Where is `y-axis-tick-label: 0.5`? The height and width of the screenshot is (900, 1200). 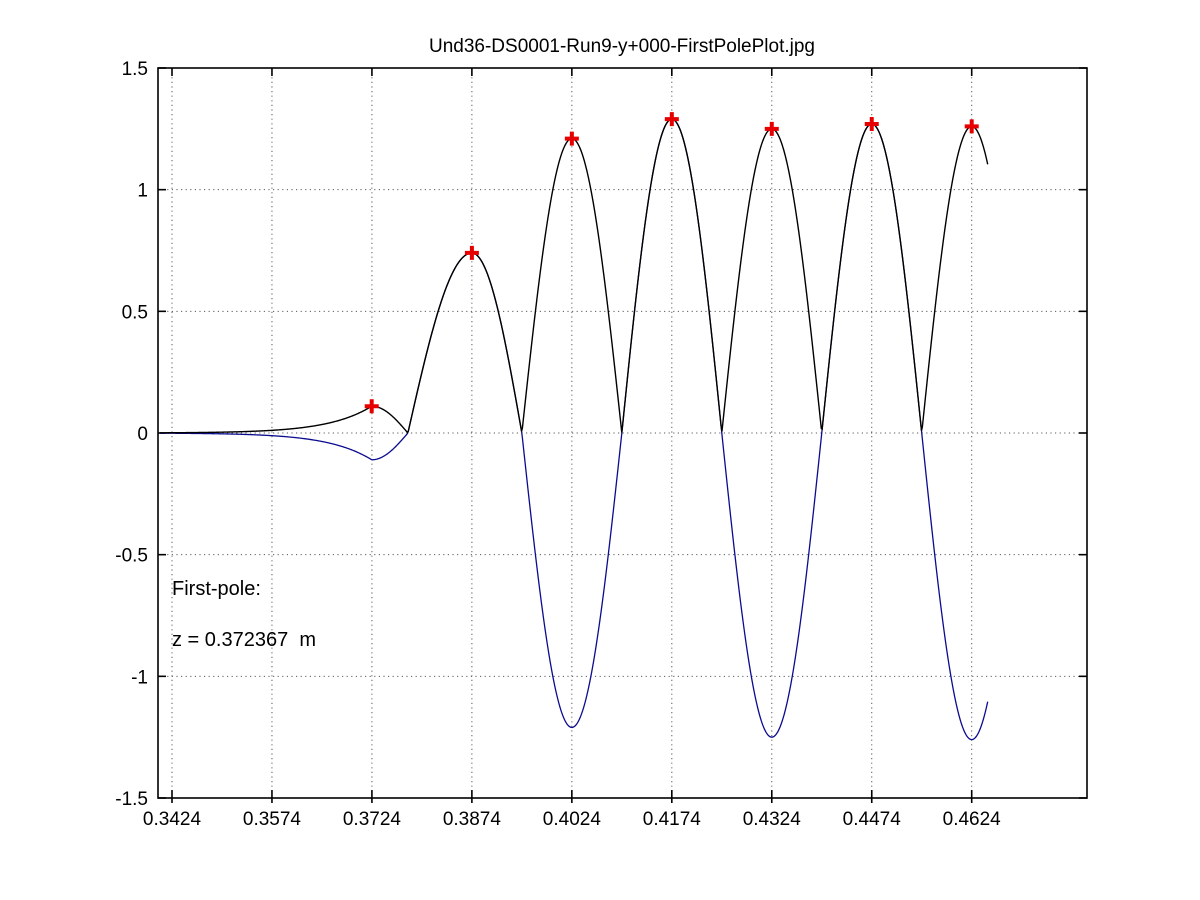 y-axis-tick-label: 0.5 is located at coordinates (135, 312).